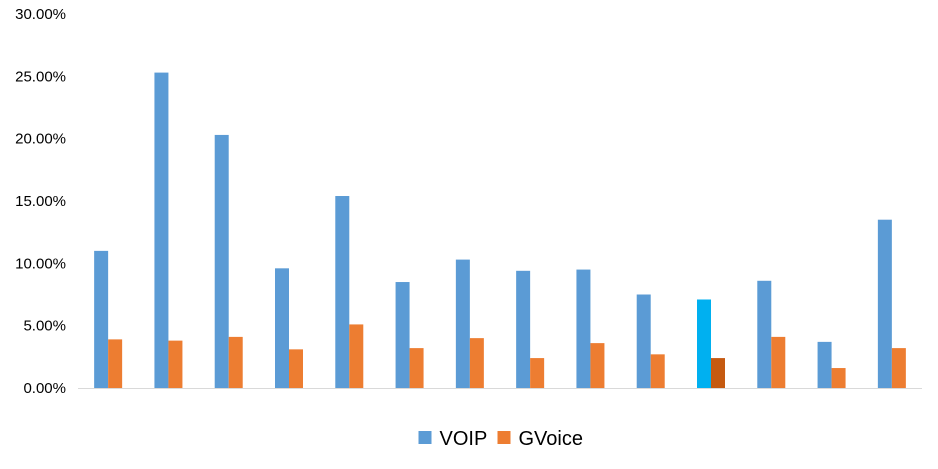 Image resolution: width=938 pixels, height=469 pixels. I want to click on legend-label-voip: VOIP, so click(464, 439).